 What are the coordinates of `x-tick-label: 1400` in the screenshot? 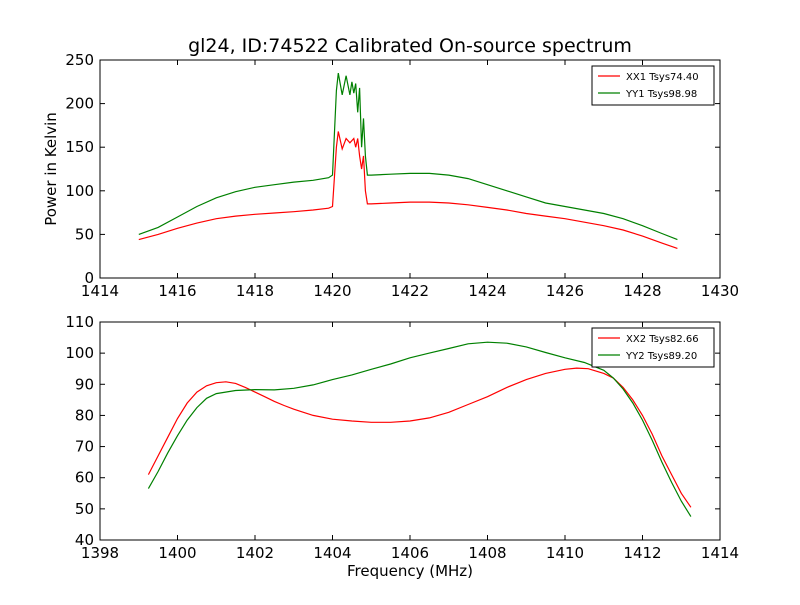 It's located at (177, 553).